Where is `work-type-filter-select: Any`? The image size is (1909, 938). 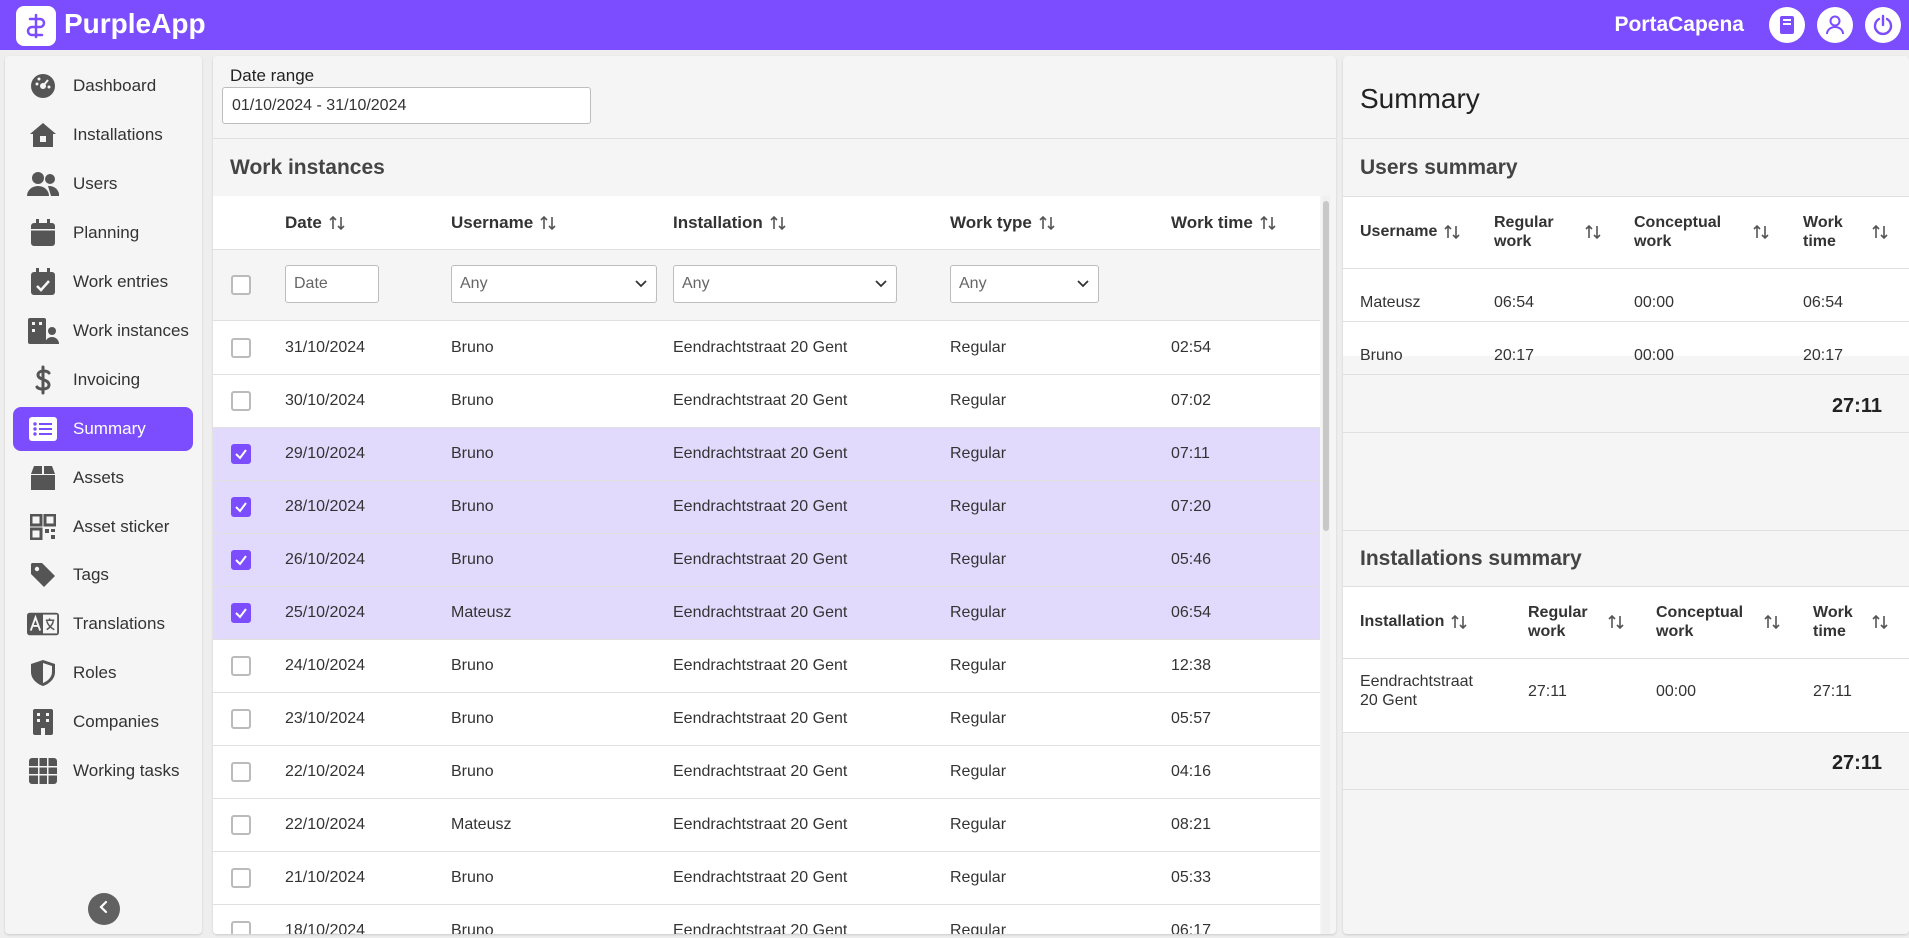 work-type-filter-select: Any is located at coordinates (1024, 284).